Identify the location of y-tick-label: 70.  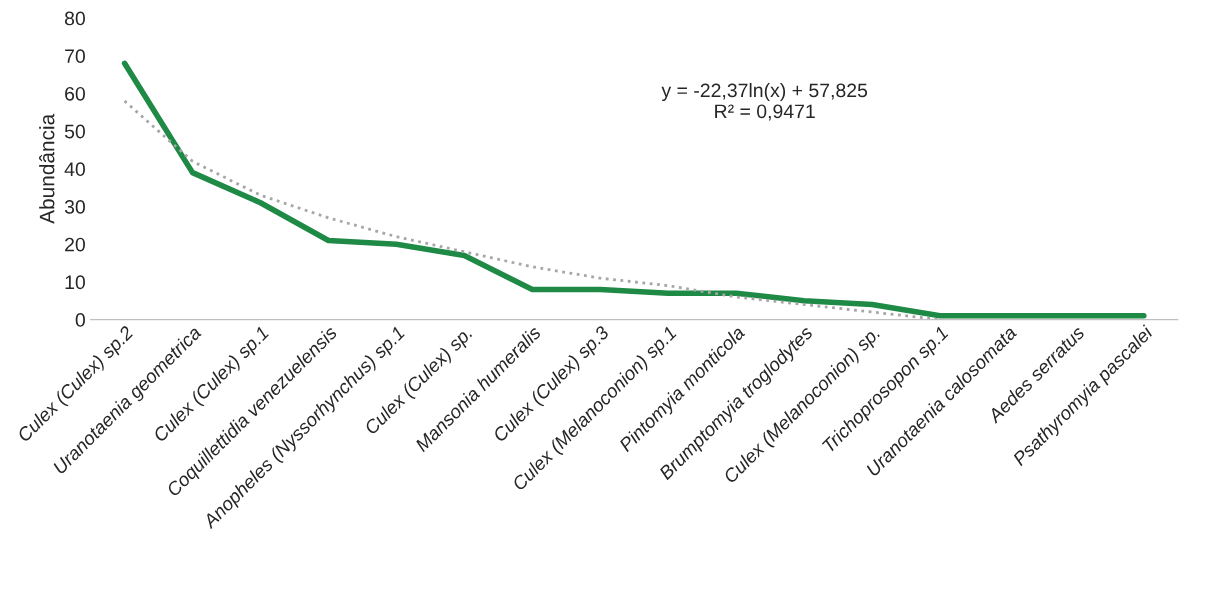
(75, 56).